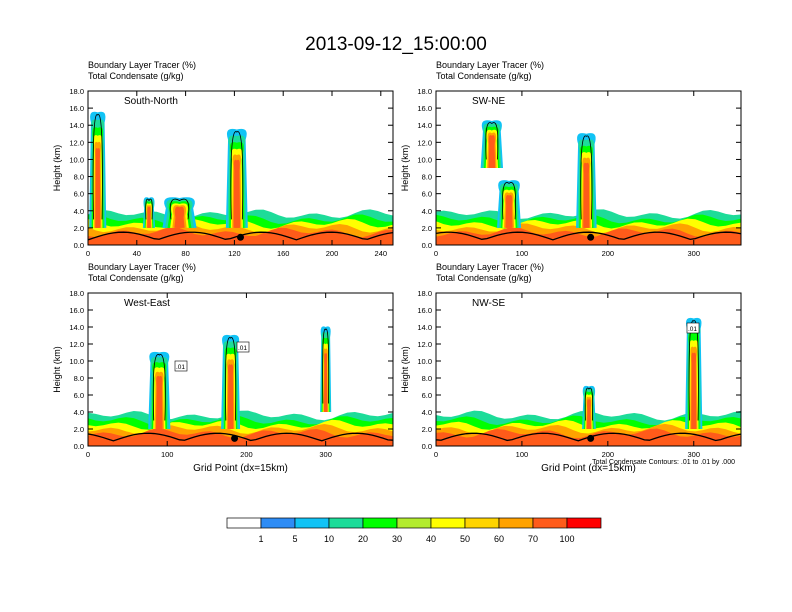  I want to click on colorbar-label: 100, so click(566, 539).